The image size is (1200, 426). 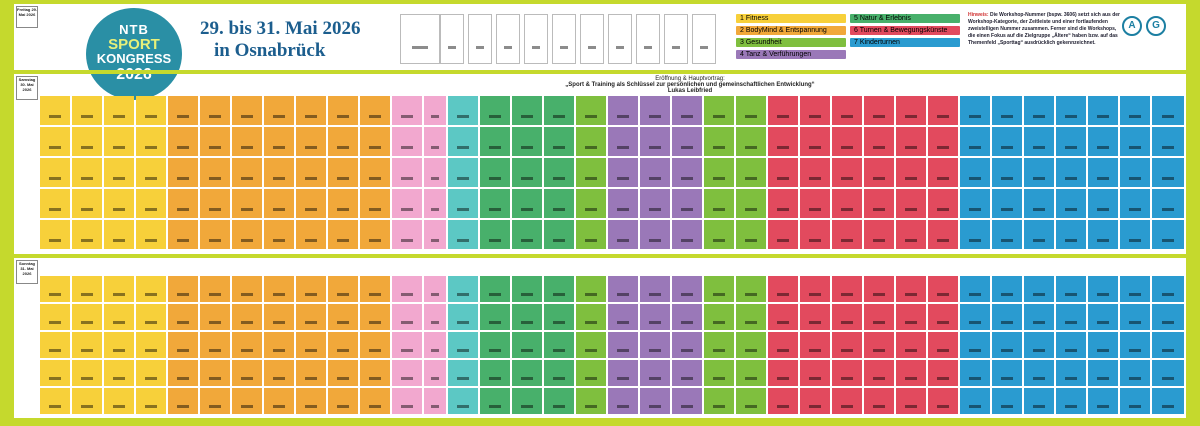 I want to click on legend-nature: 5 Natur & Erlebnis, so click(x=905, y=18).